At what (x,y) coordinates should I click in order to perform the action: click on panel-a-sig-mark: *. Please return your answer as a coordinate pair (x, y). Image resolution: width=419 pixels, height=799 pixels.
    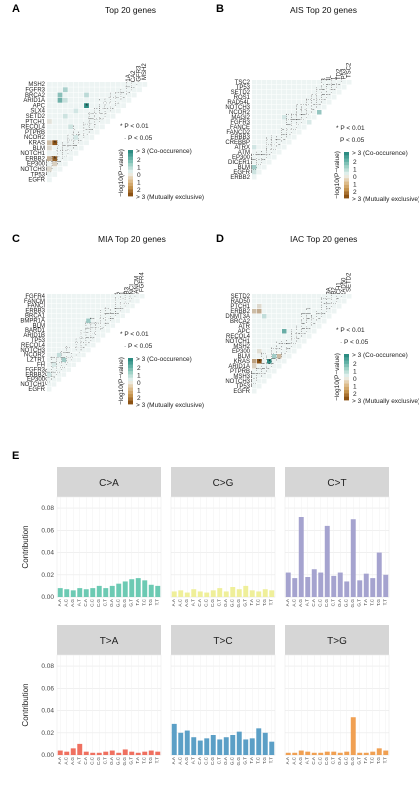
    Looking at the image, I should click on (55, 144).